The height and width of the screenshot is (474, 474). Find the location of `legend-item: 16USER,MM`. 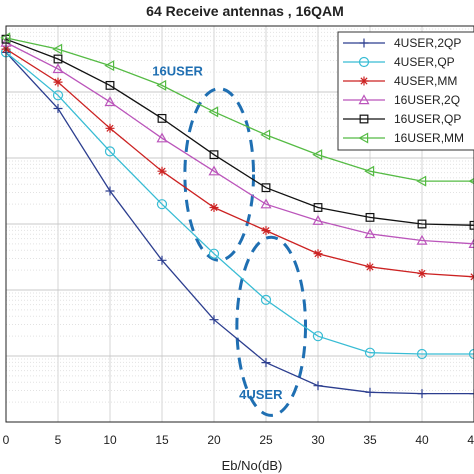

legend-item: 16USER,MM is located at coordinates (403, 138).